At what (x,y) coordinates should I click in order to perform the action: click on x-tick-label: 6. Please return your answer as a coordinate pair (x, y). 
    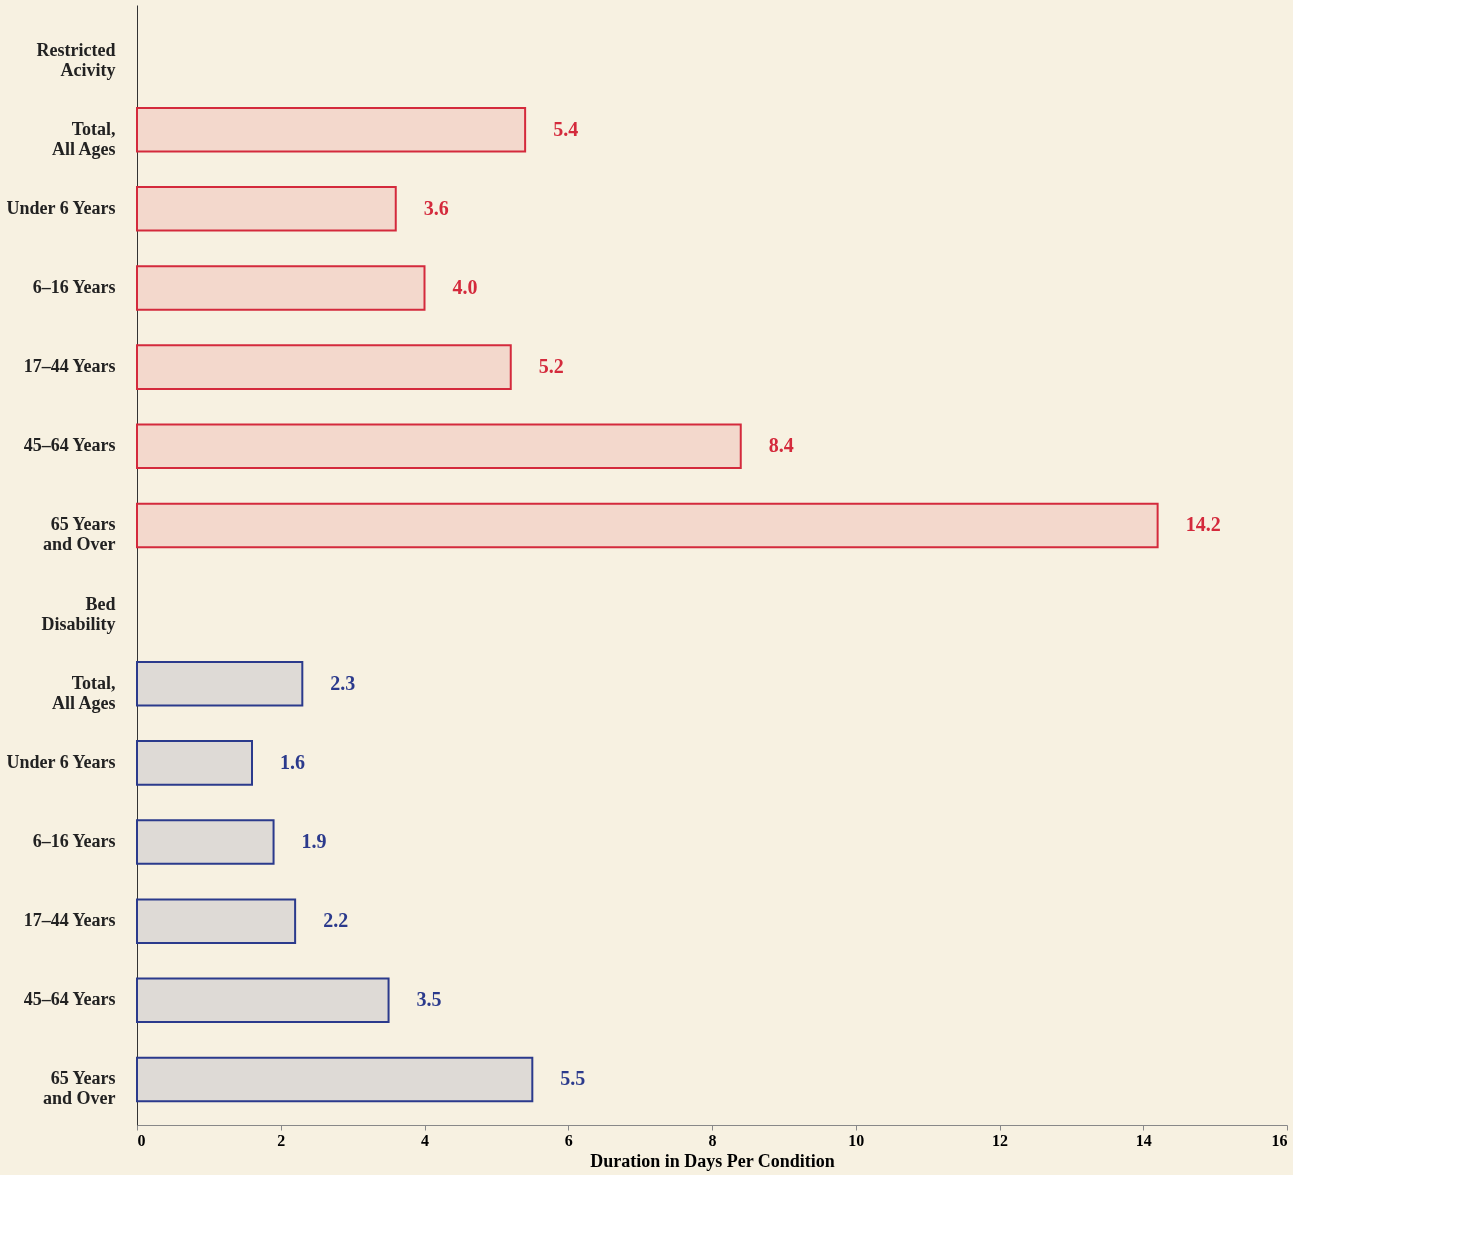
    Looking at the image, I should click on (568, 1140).